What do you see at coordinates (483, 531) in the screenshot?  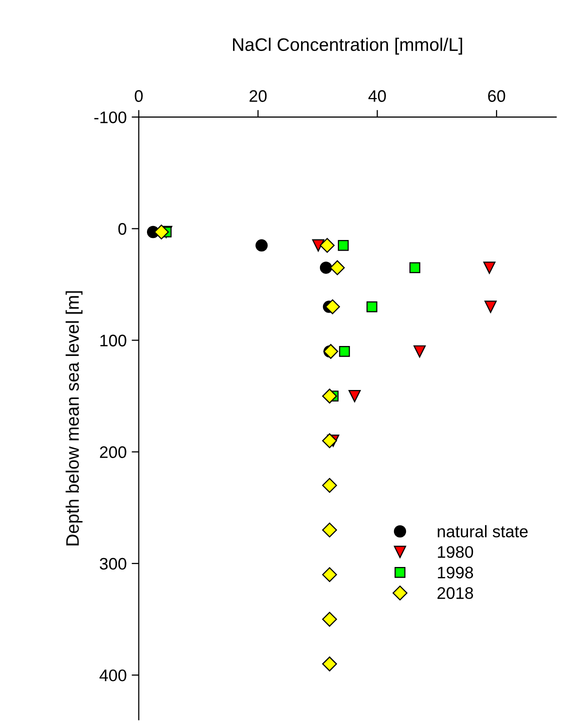 I see `legend-label: natural state` at bounding box center [483, 531].